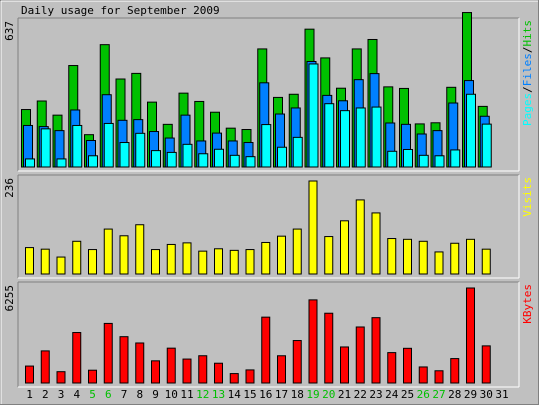 This screenshot has height=405, width=539. Describe the element at coordinates (249, 394) in the screenshot. I see `x-tick-label: 15` at that location.